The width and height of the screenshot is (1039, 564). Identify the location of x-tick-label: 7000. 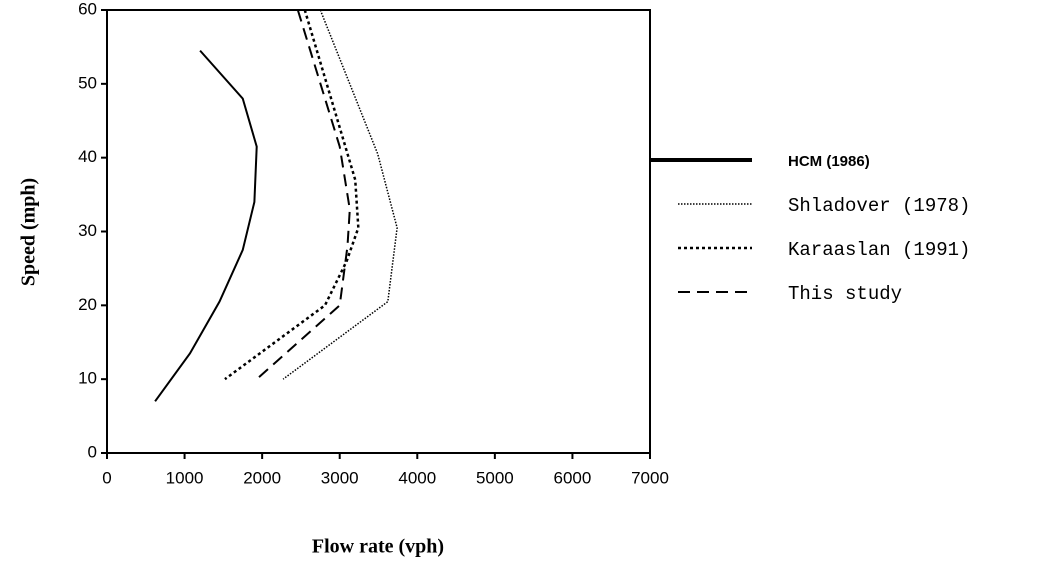
(650, 477).